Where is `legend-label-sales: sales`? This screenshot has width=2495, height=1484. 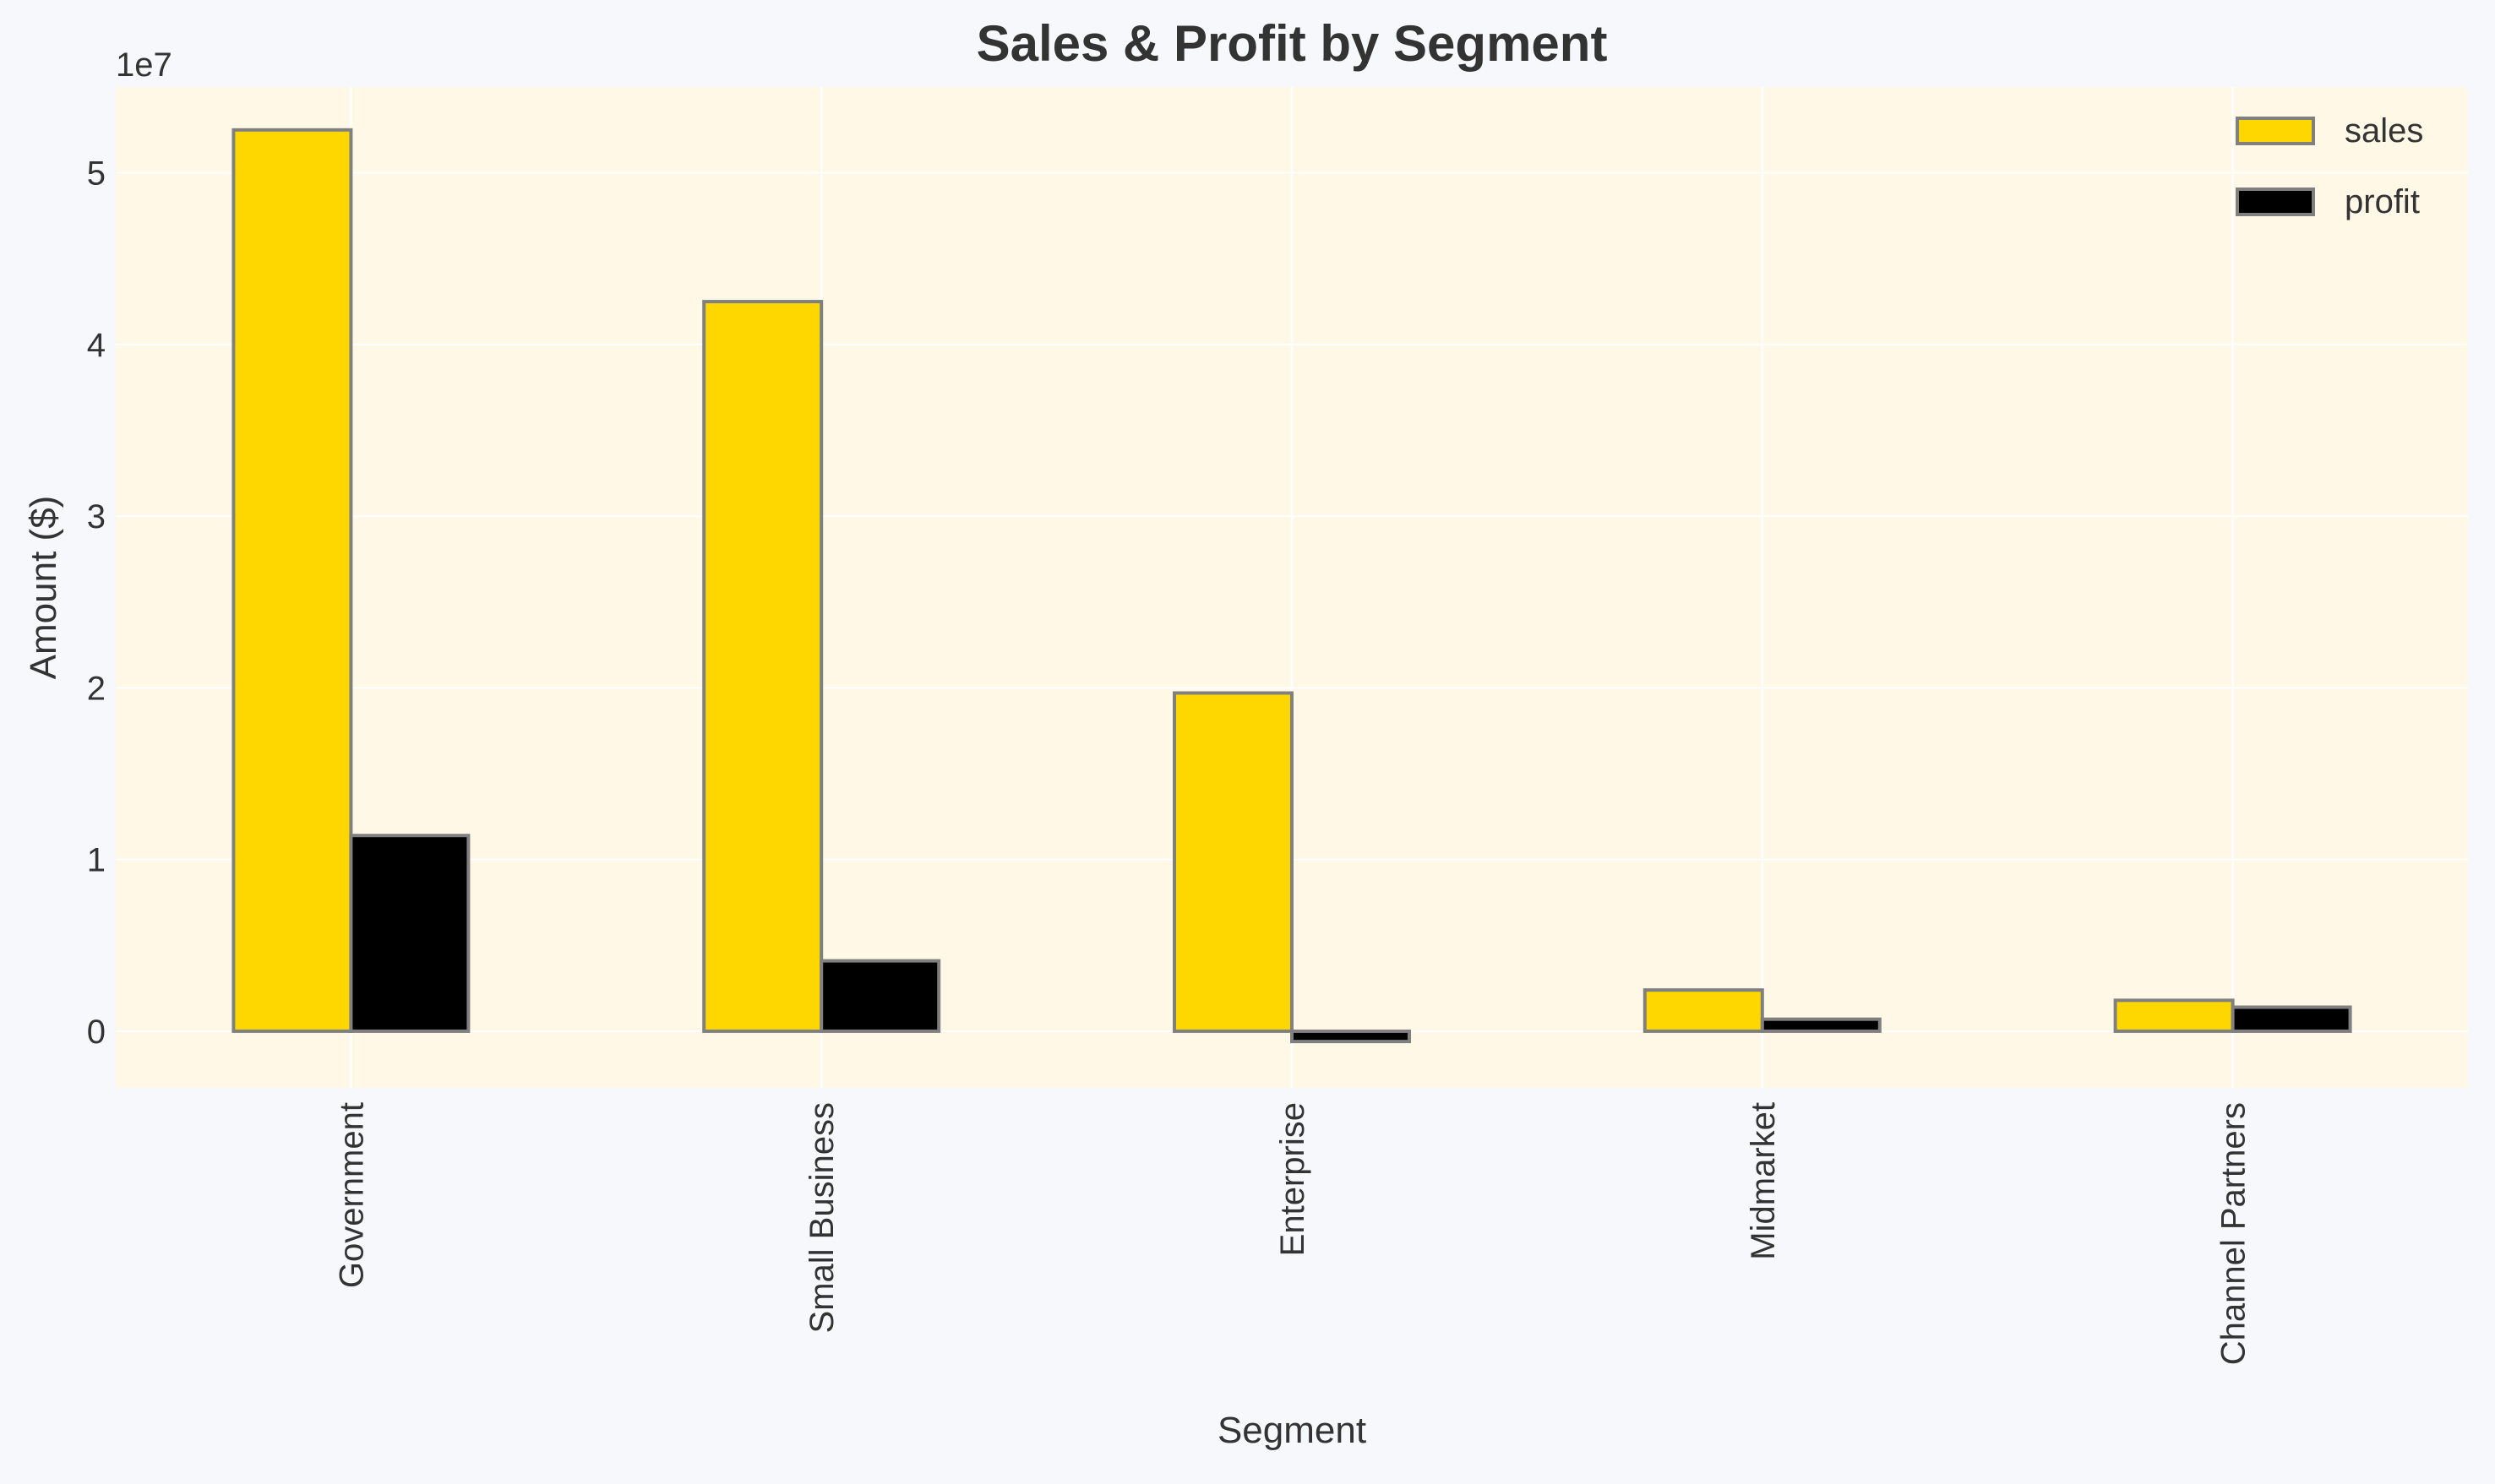 legend-label-sales: sales is located at coordinates (2384, 130).